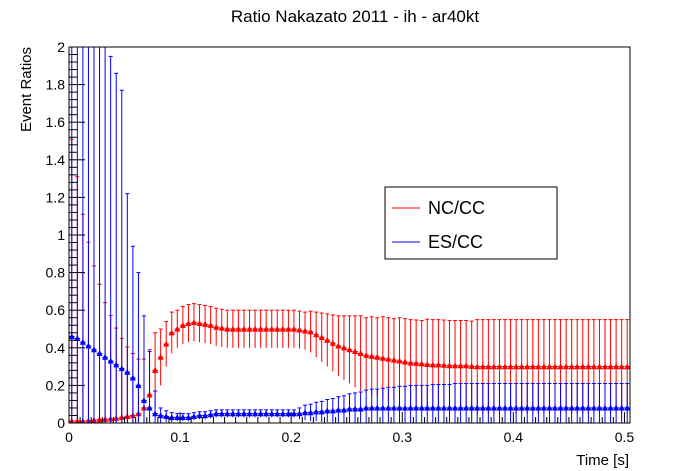 This screenshot has height=471, width=698. Describe the element at coordinates (56, 122) in the screenshot. I see `y-tick-label: 1.6` at that location.